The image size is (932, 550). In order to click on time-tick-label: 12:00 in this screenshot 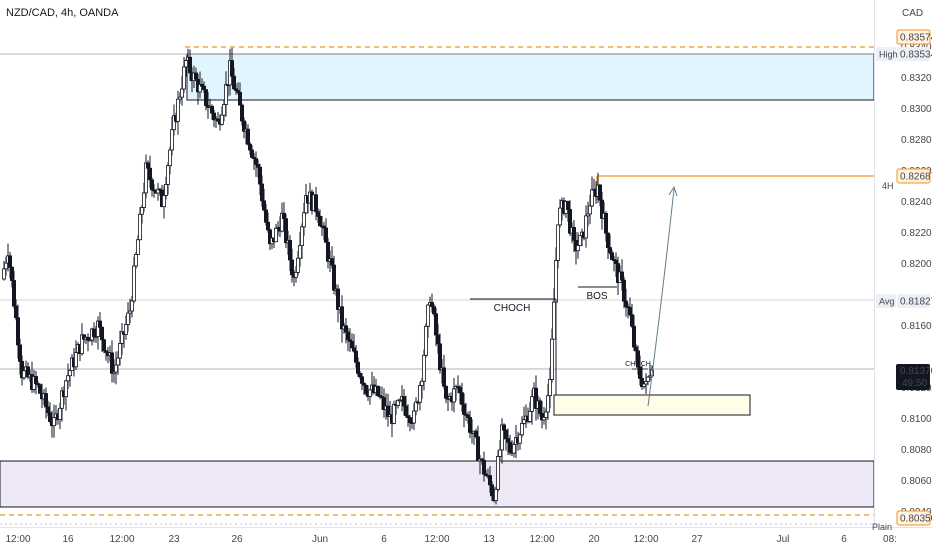, I will do `click(645, 539)`.